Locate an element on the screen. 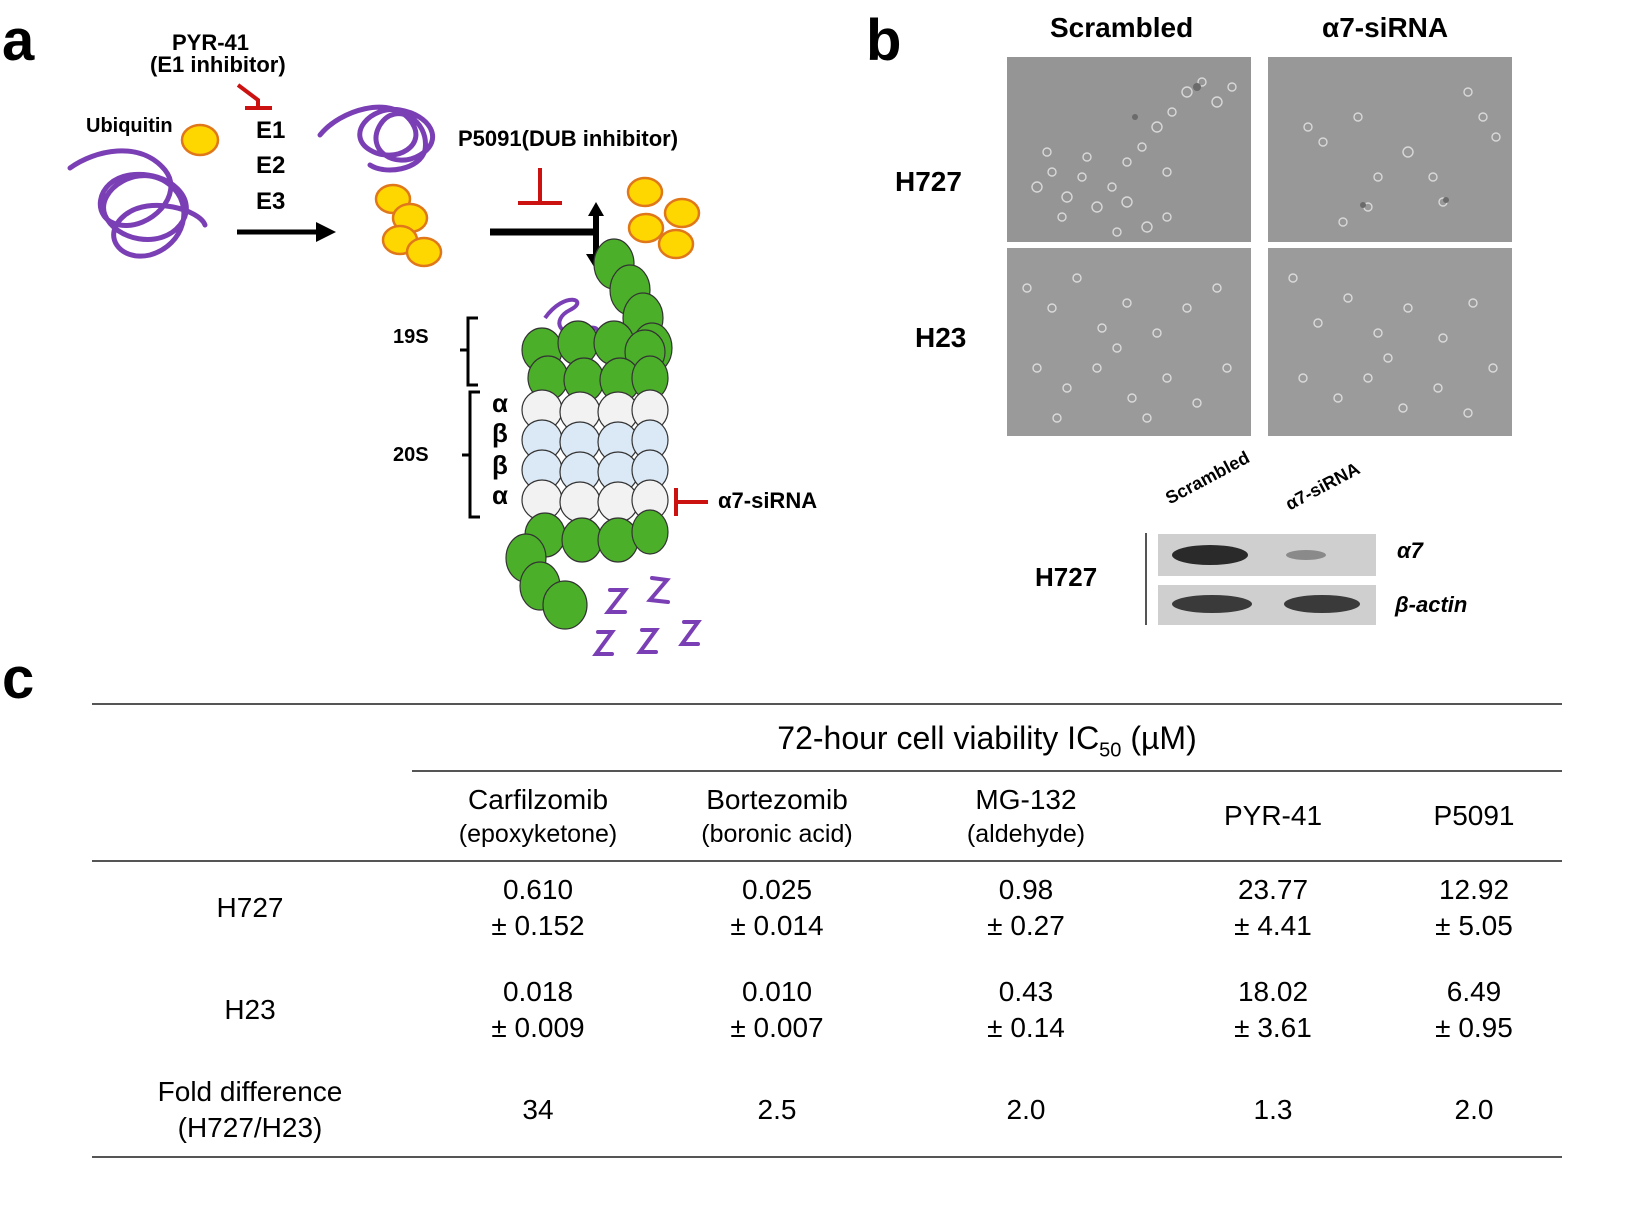 Image resolution: width=1645 pixels, height=1218 pixels. row-header-h23: H23 is located at coordinates (941, 337).